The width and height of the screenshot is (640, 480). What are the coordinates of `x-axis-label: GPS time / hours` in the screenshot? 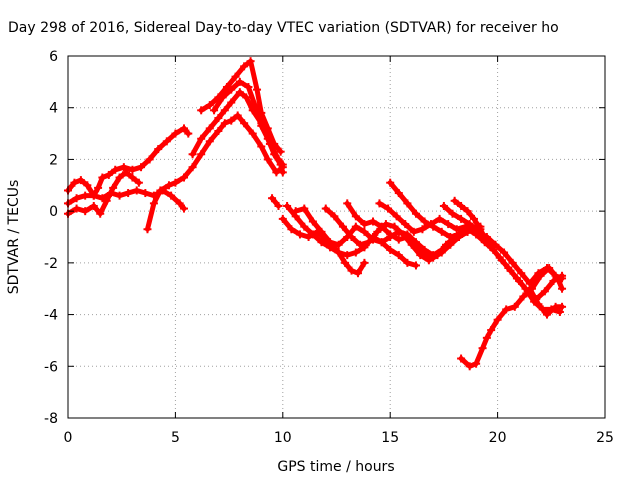 It's located at (335, 467).